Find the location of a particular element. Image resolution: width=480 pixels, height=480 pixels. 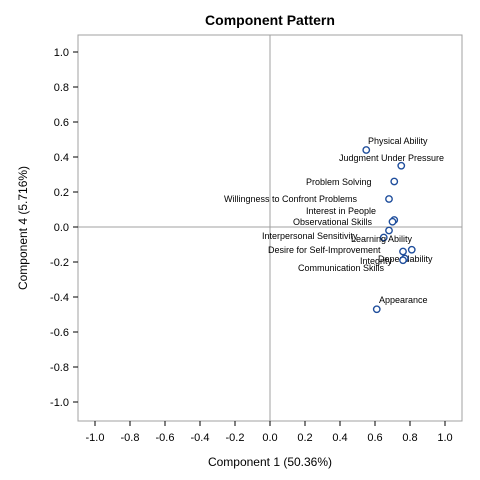

point-label: Willingness to Confront Problems is located at coordinates (291, 199).